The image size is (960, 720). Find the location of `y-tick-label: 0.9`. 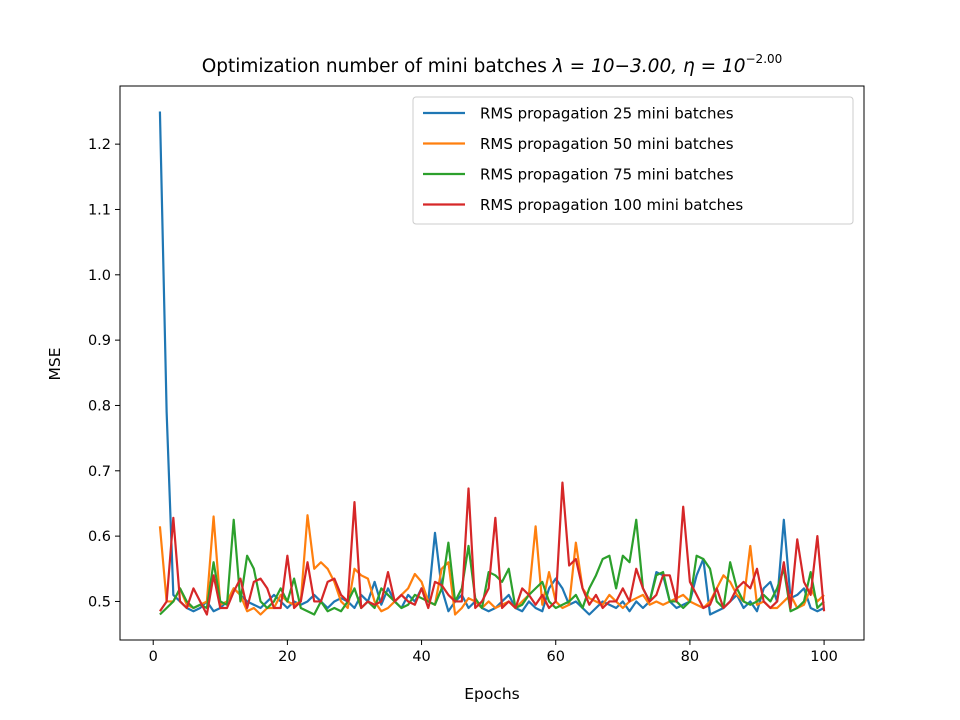

y-tick-label: 0.9 is located at coordinates (99, 341).